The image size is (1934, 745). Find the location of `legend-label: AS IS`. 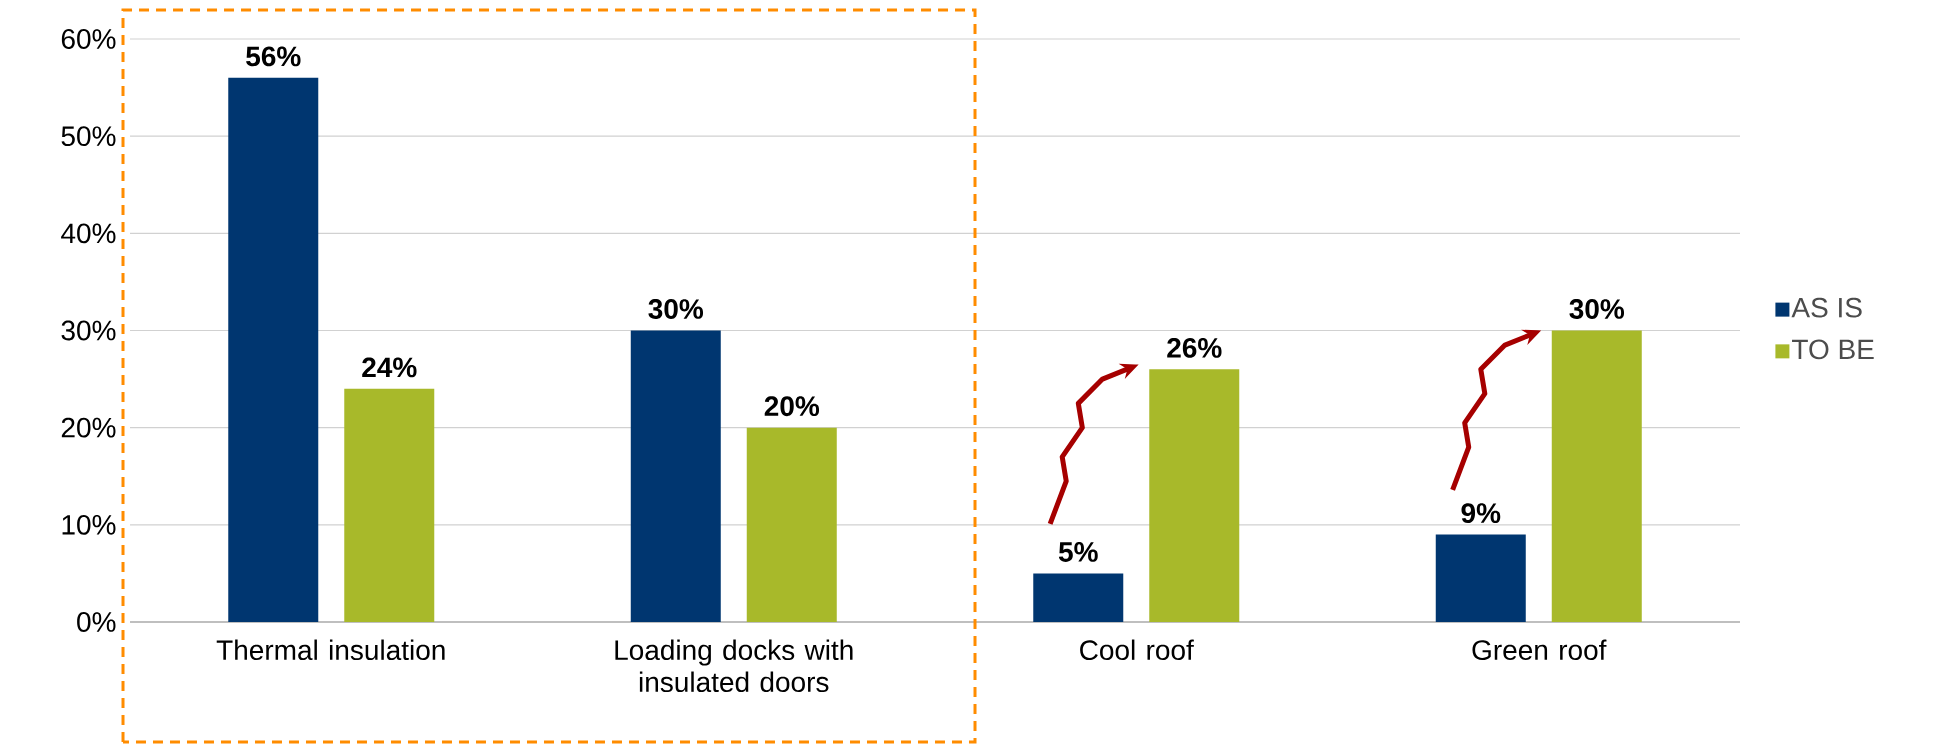

legend-label: AS IS is located at coordinates (1826, 307).